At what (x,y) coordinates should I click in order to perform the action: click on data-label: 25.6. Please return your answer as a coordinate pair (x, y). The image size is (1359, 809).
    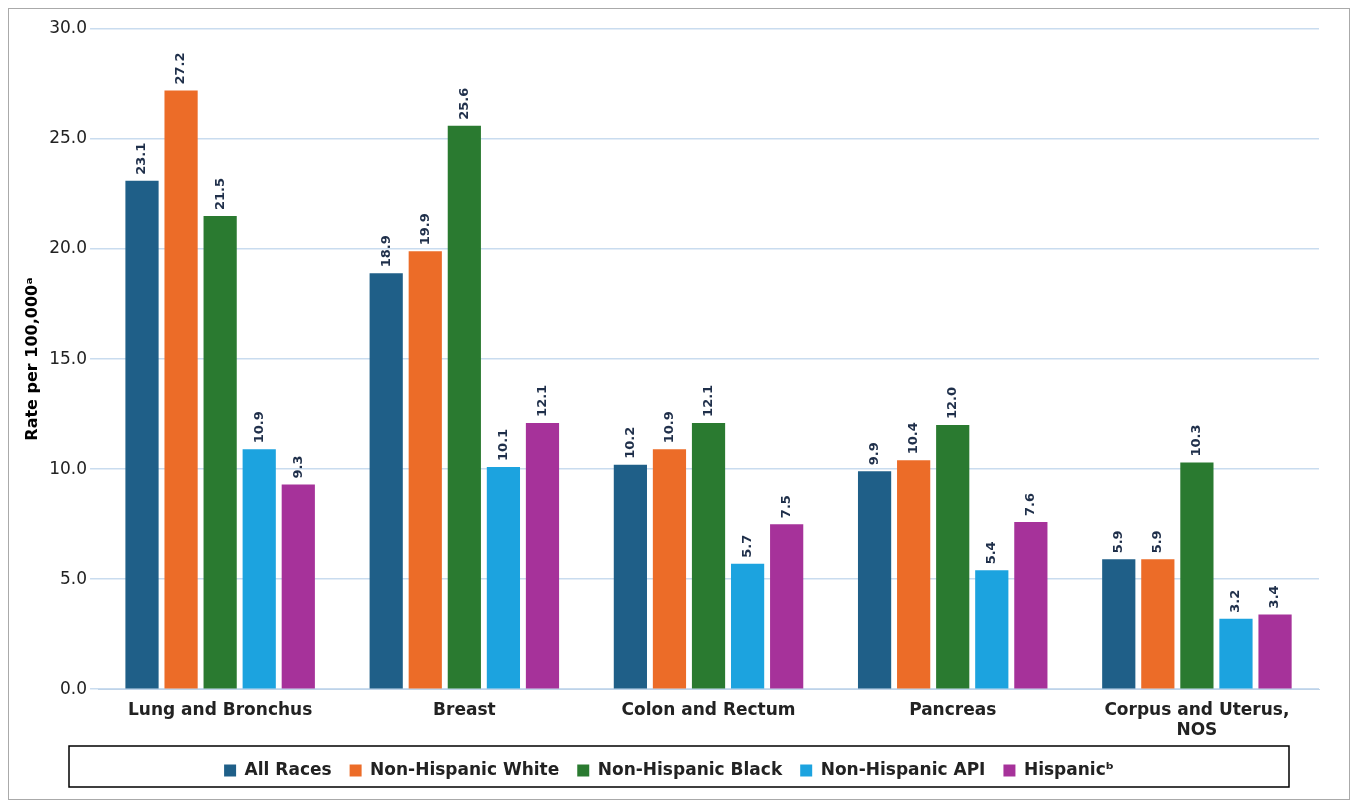
    Looking at the image, I should click on (463, 103).